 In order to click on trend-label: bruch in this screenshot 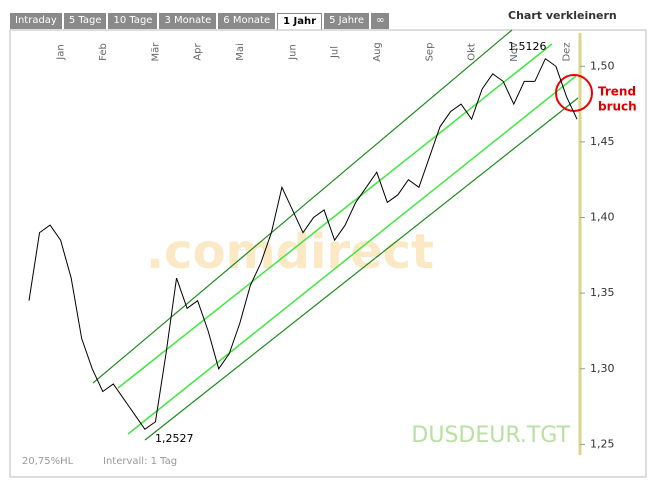, I will do `click(617, 107)`.